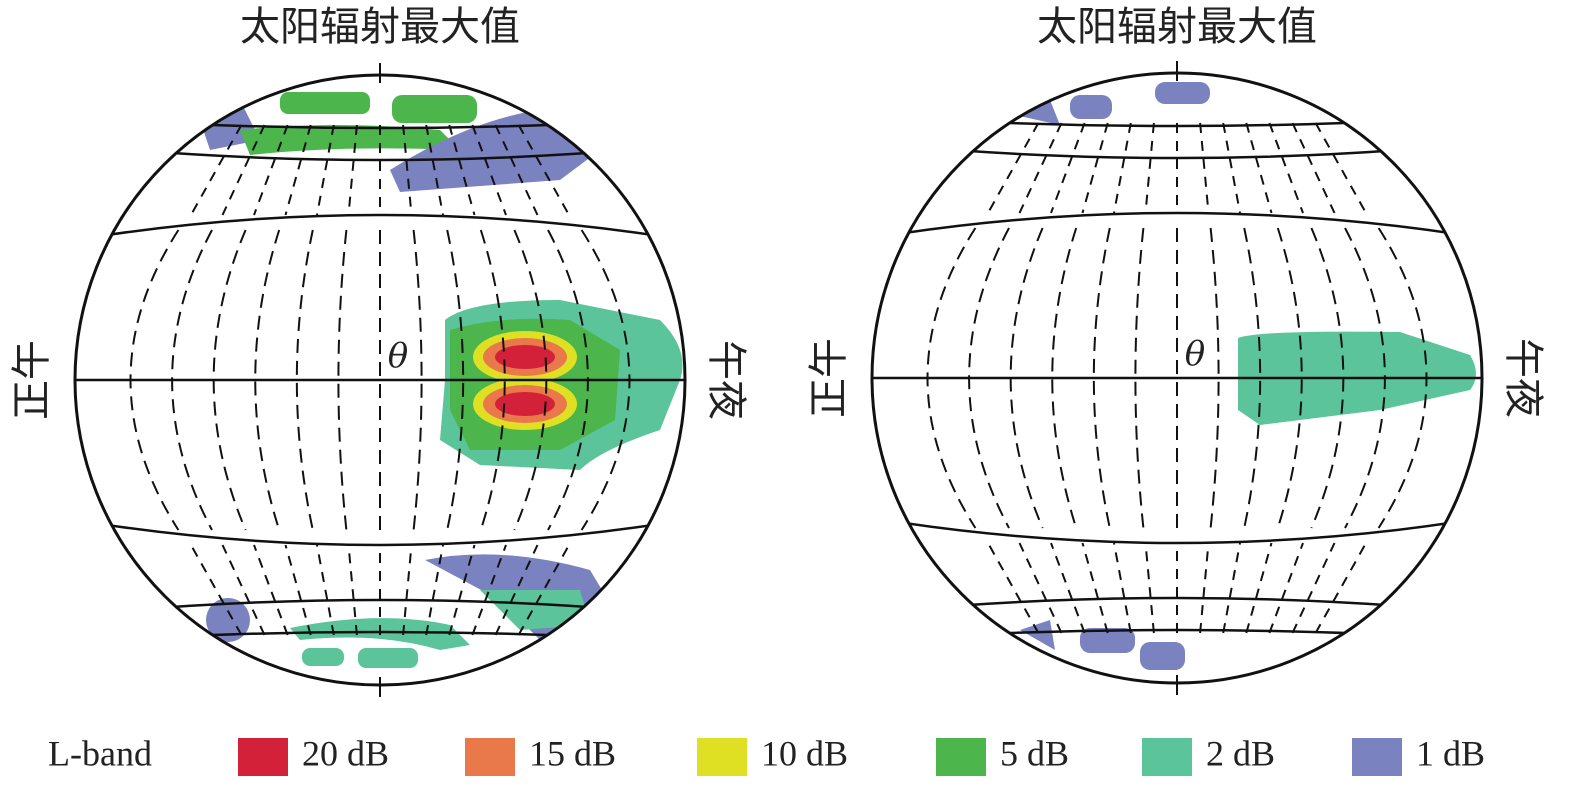 Image resolution: width=1575 pixels, height=792 pixels. I want to click on legend-label: 5 dB, so click(1034, 753).